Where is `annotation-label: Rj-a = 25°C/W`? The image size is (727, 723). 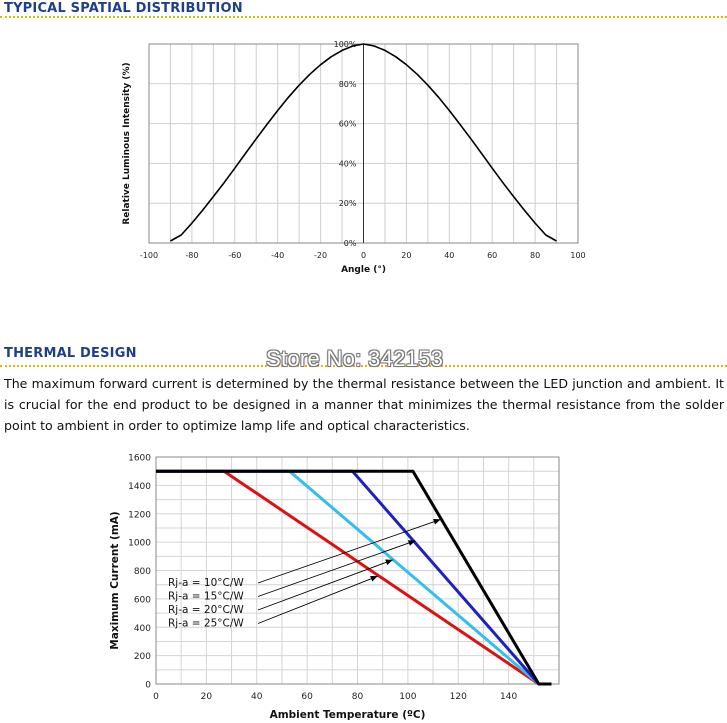 annotation-label: Rj-a = 25°C/W is located at coordinates (206, 624).